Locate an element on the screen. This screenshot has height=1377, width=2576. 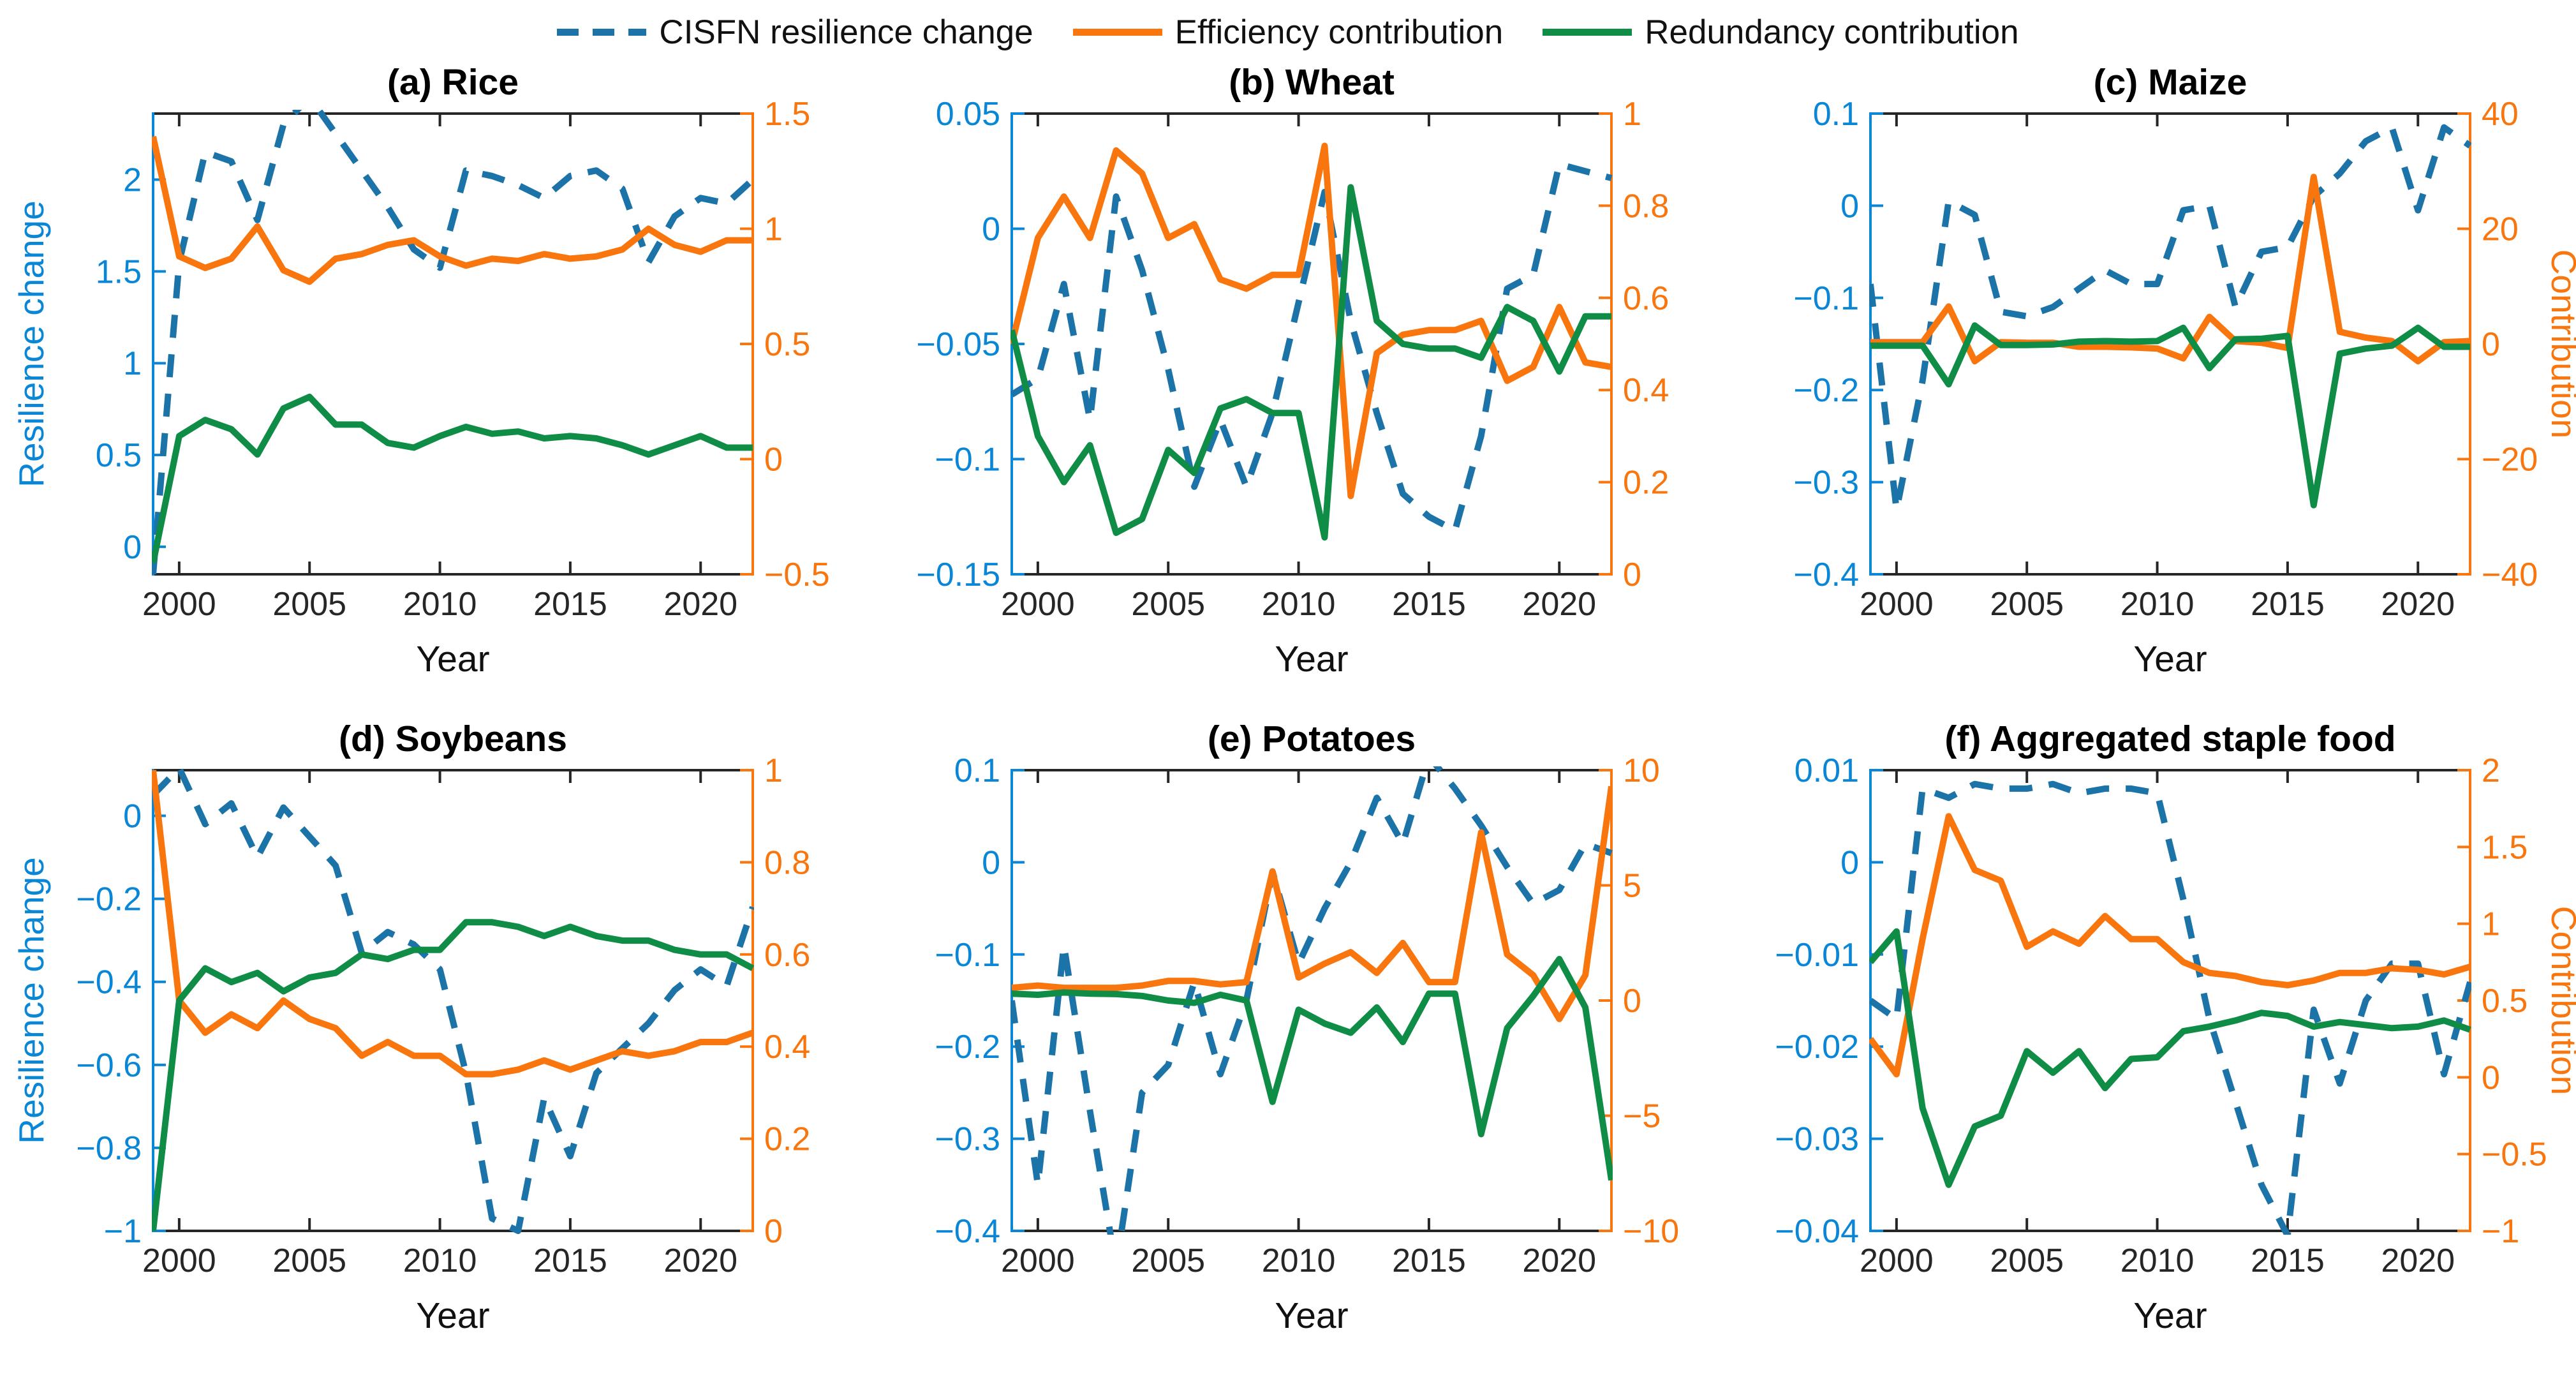
svg-text: (c) Maize is located at coordinates (2170, 82).